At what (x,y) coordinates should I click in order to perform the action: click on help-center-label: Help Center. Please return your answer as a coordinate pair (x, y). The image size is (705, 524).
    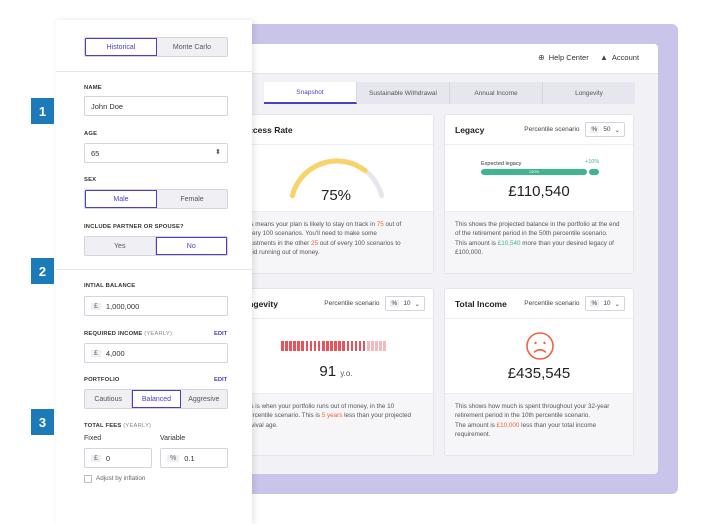
    Looking at the image, I should click on (568, 57).